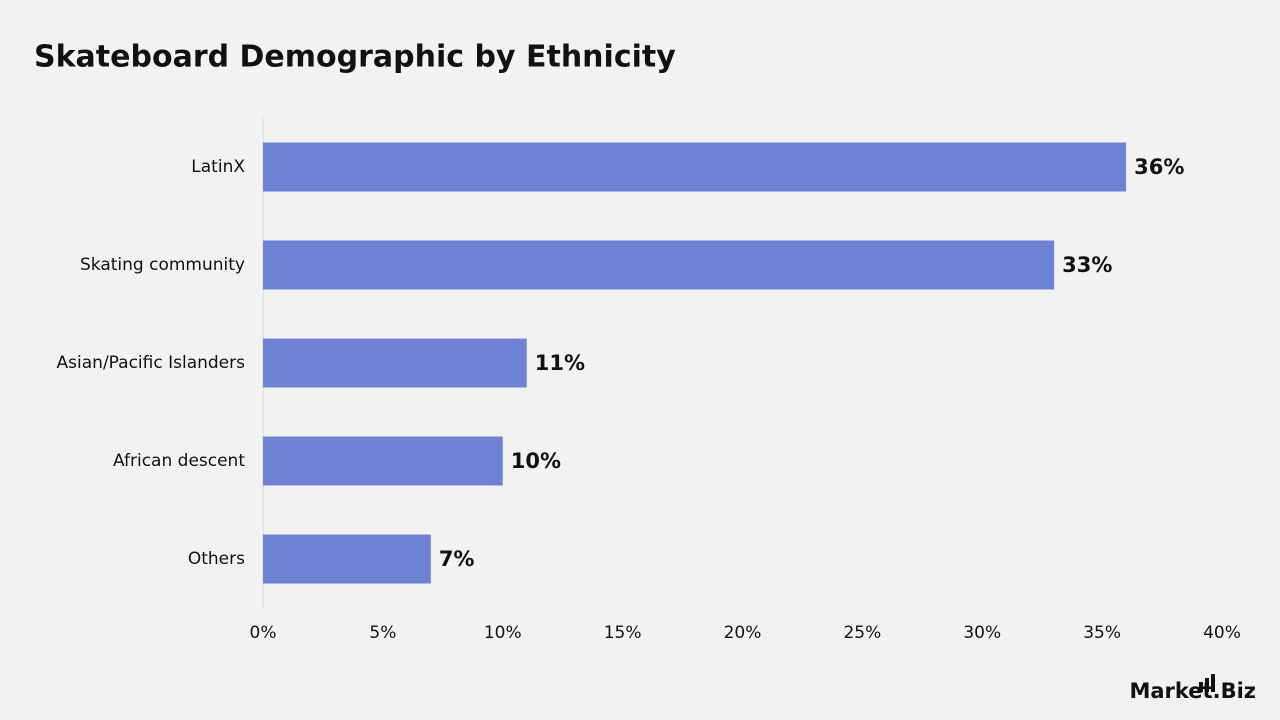  What do you see at coordinates (1207, 683) in the screenshot?
I see `brand-icon` at bounding box center [1207, 683].